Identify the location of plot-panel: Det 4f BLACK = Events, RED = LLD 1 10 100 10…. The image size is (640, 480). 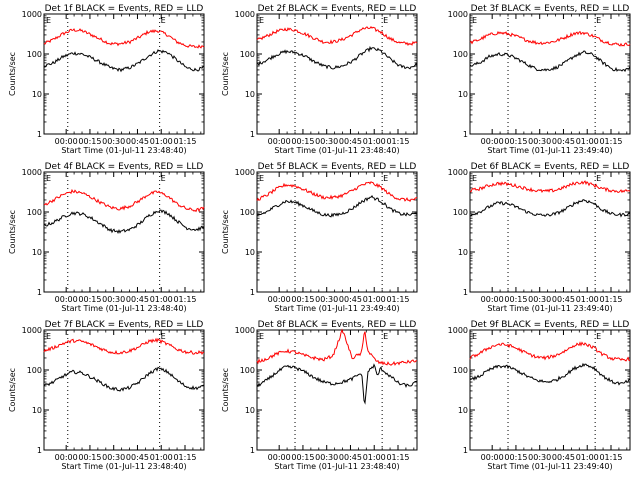
(106, 237).